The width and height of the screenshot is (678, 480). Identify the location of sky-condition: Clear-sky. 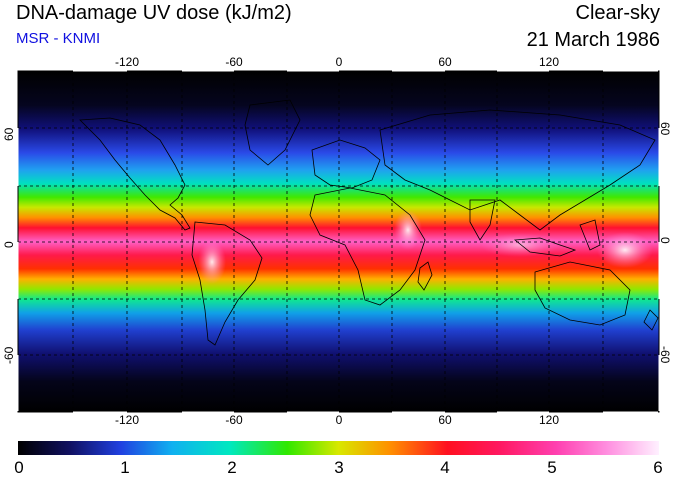
(617, 13).